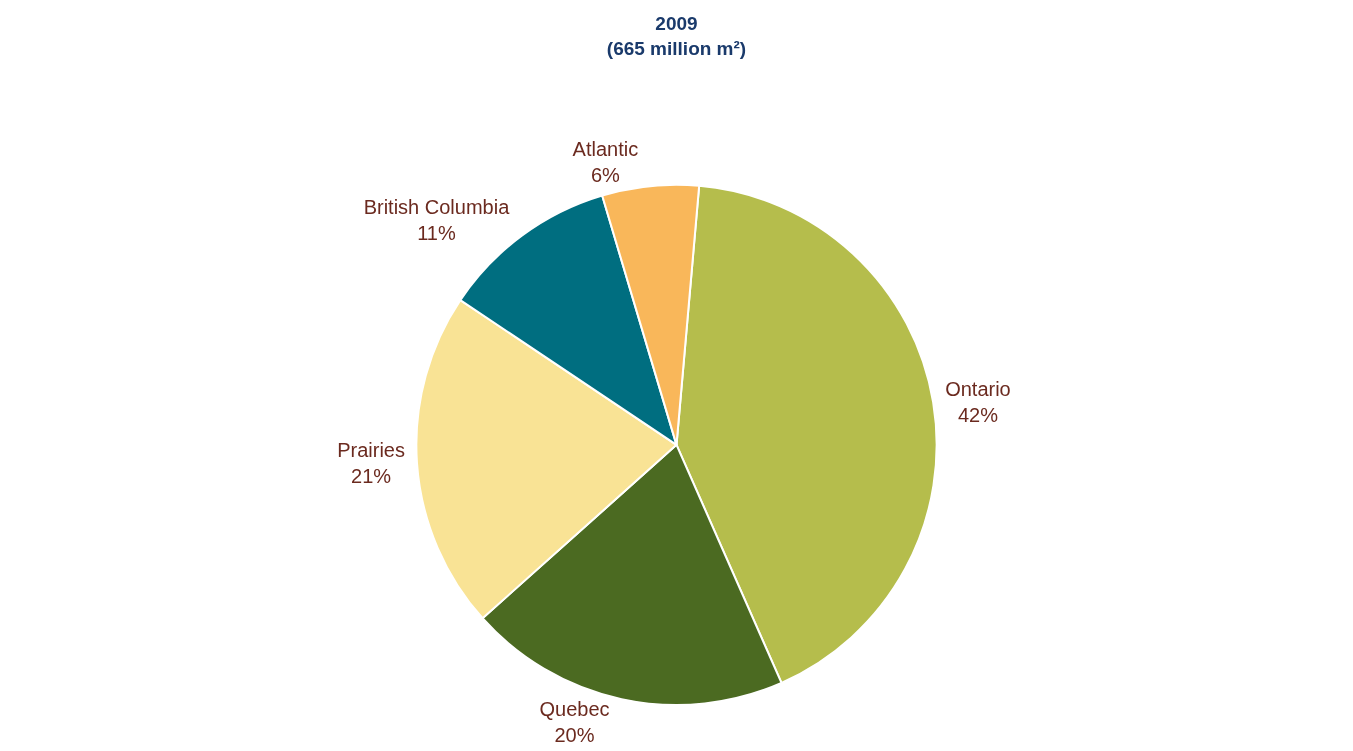 The image size is (1353, 751). What do you see at coordinates (574, 735) in the screenshot?
I see `data-label: 20%` at bounding box center [574, 735].